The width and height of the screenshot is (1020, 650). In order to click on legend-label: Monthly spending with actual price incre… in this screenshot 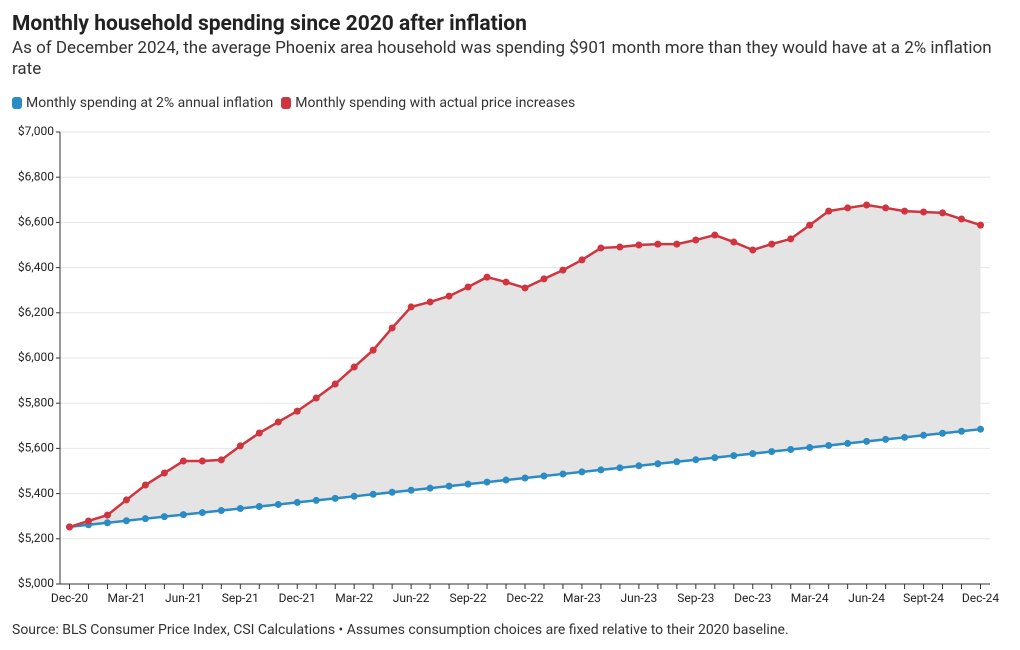, I will do `click(435, 103)`.